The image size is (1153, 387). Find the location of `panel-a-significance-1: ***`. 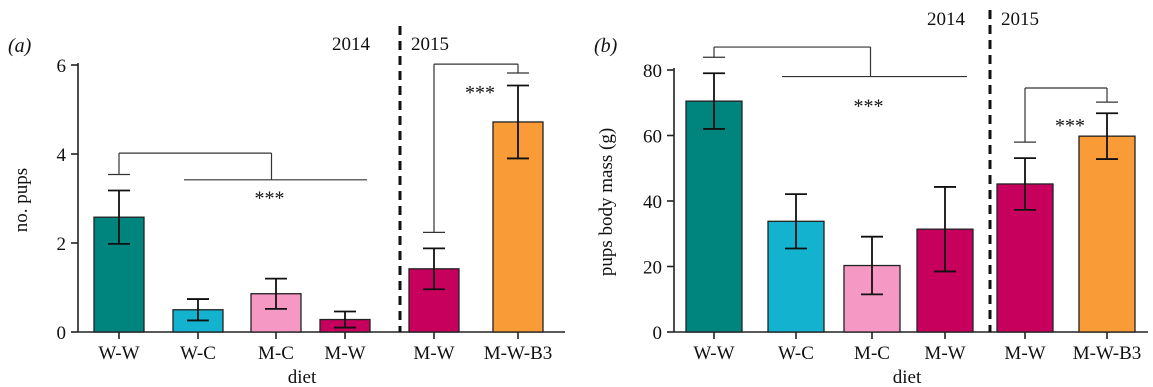

panel-a-significance-1: *** is located at coordinates (476, 148).